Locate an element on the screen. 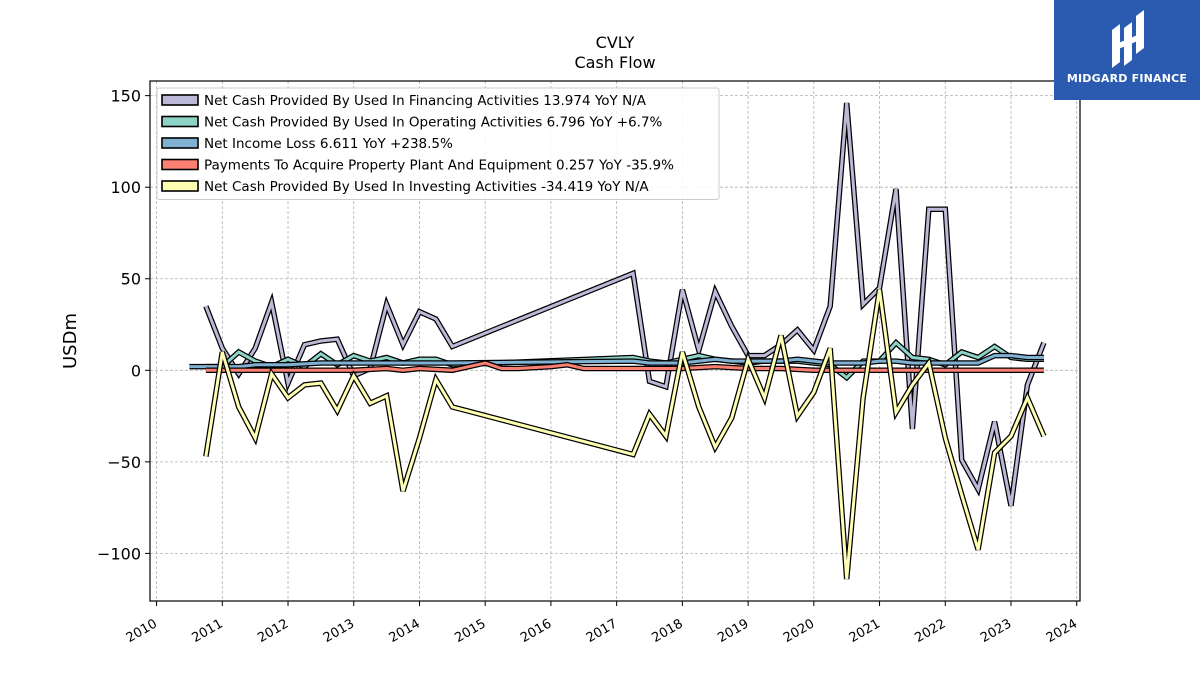 This screenshot has width=1200, height=675. x-tick-label: 2014 is located at coordinates (405, 631).